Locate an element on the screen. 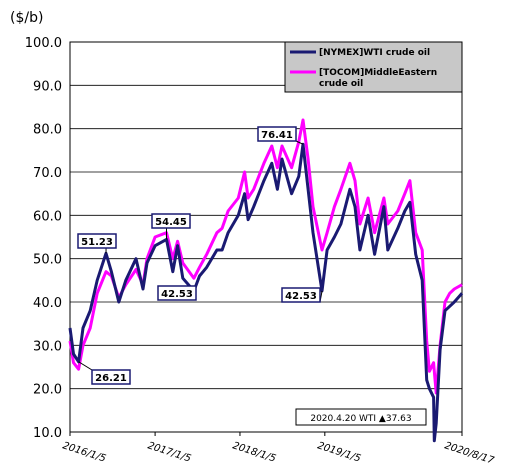  legend-label-tocom-line1: [TOCOM]MiddleEastern is located at coordinates (378, 73).